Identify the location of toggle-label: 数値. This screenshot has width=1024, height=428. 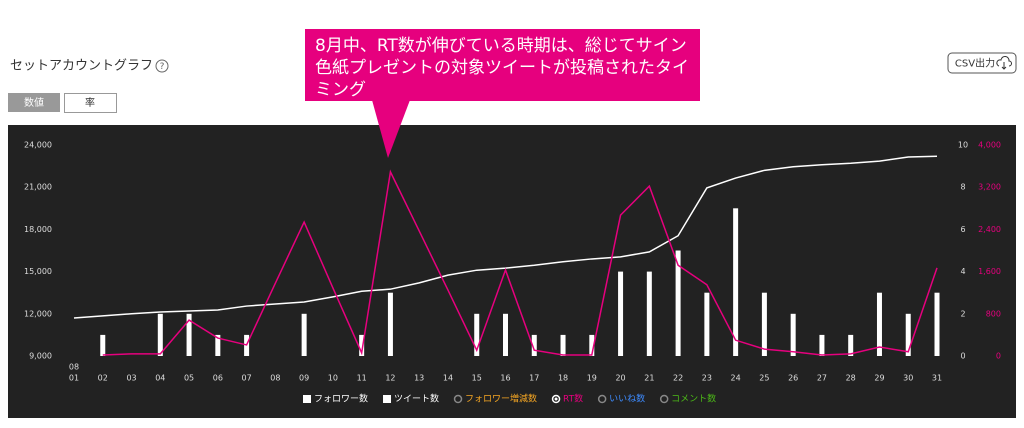
(34, 102).